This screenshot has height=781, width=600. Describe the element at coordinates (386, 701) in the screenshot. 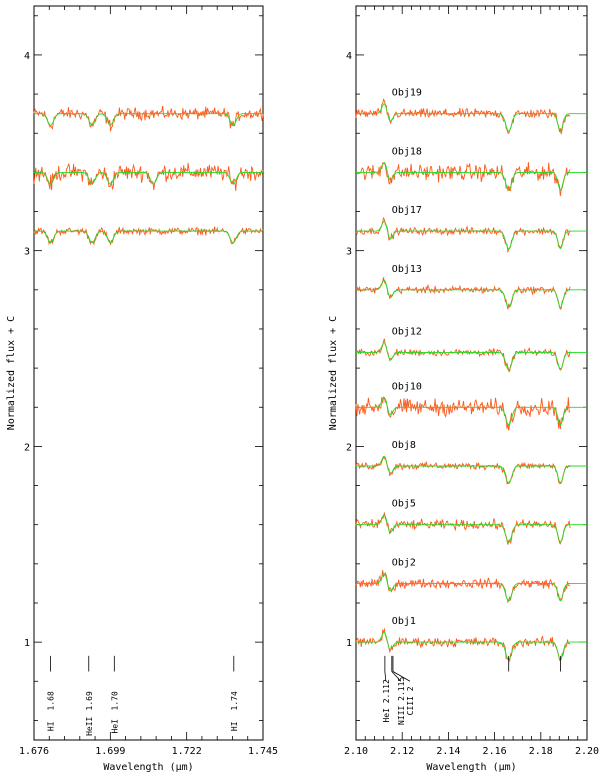

I see `right-line-marker-label: HeI 2.112` at that location.